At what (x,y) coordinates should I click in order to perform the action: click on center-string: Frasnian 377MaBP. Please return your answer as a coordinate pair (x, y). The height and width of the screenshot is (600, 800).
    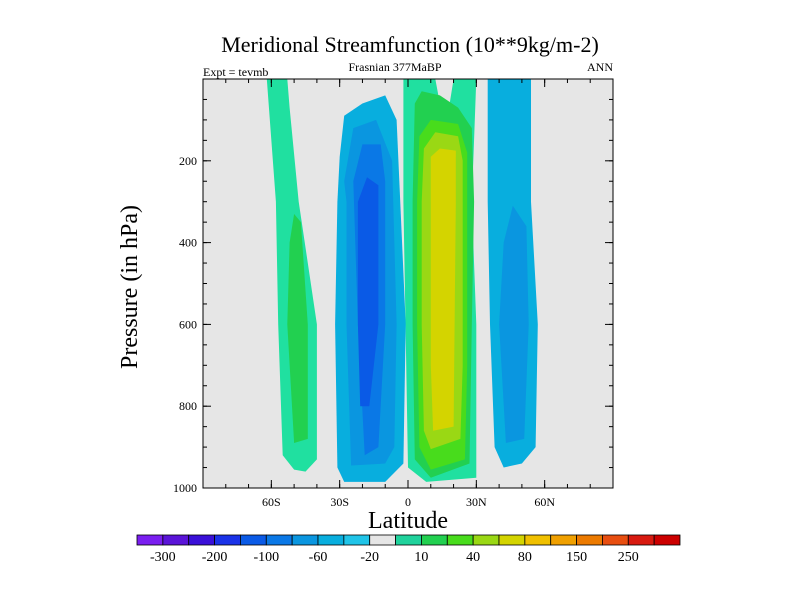
    Looking at the image, I should click on (395, 67).